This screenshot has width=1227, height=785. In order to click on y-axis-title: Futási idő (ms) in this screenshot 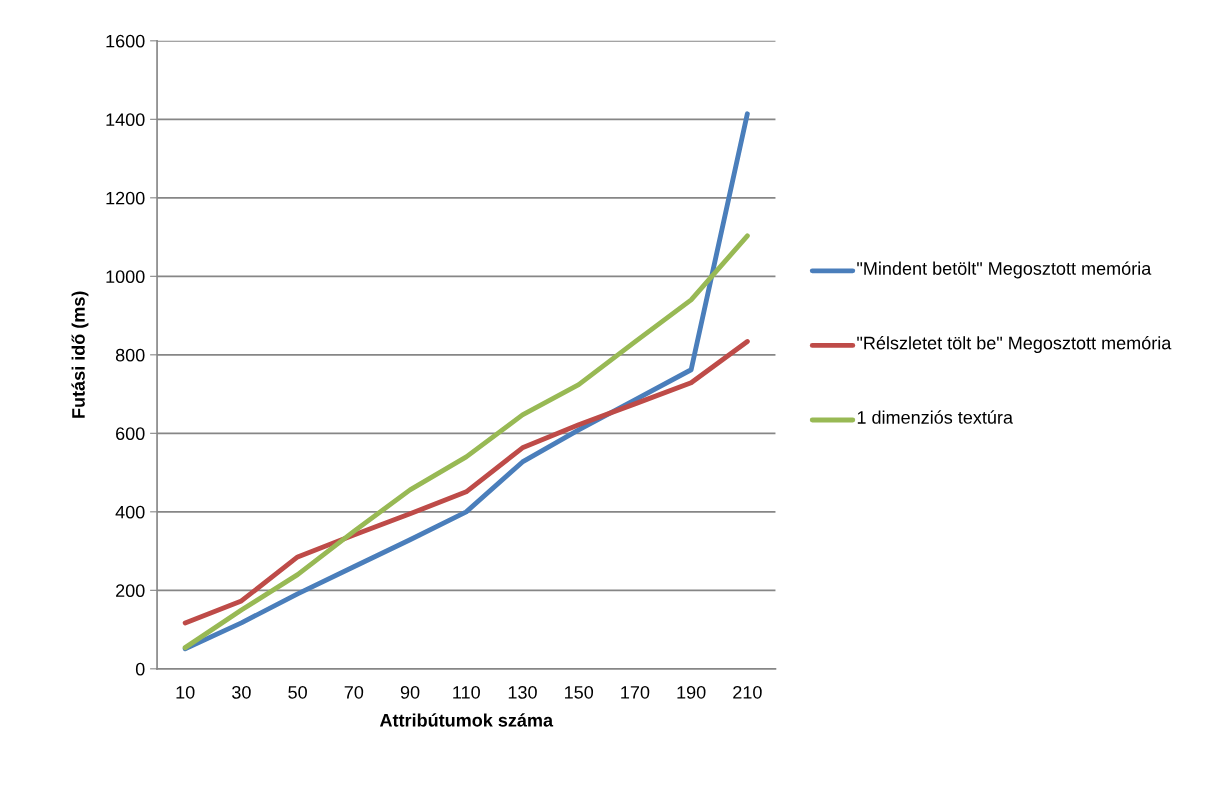, I will do `click(80, 354)`.